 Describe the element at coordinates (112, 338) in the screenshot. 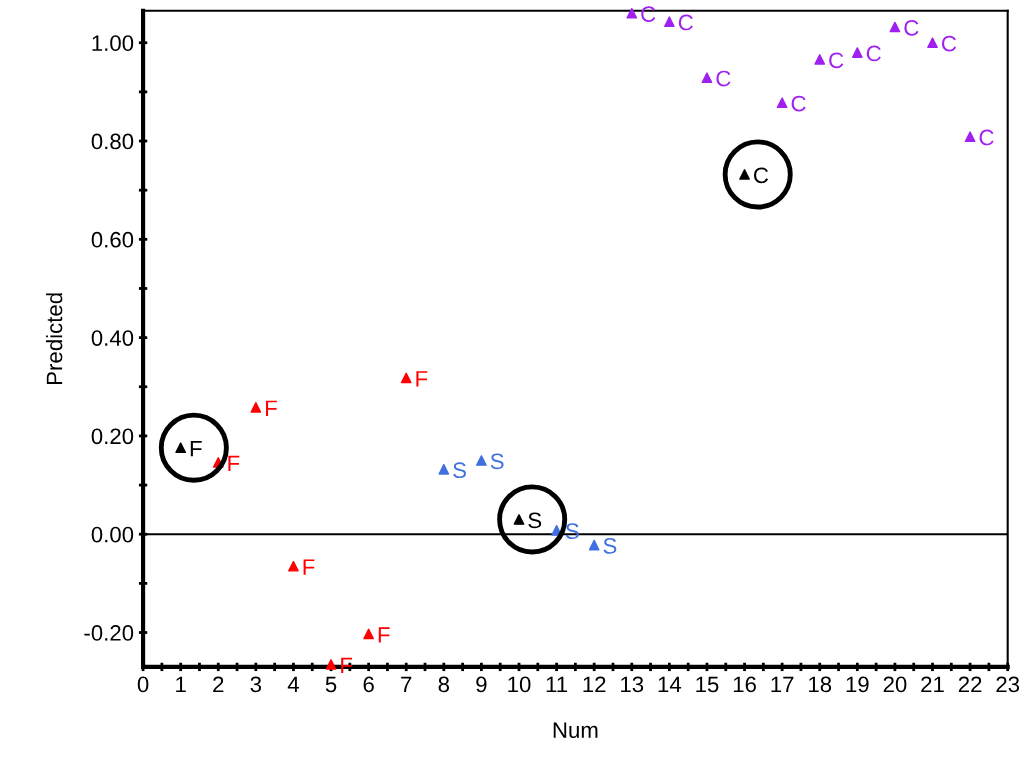

I see `y-tick-label: 0.40` at that location.